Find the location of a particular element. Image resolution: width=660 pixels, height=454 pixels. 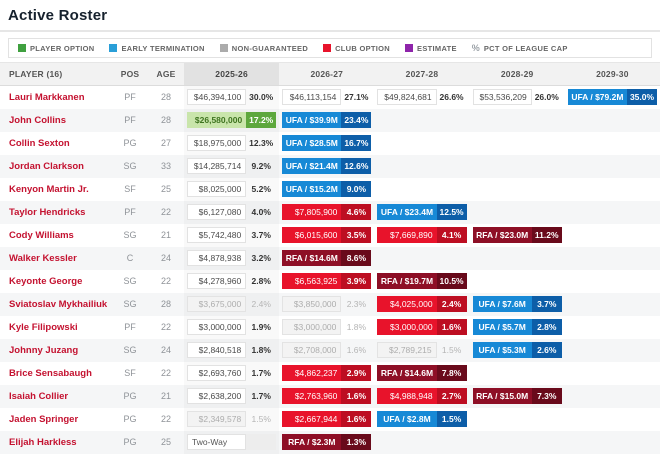

legend-label: CLUB OPTION is located at coordinates (363, 48).